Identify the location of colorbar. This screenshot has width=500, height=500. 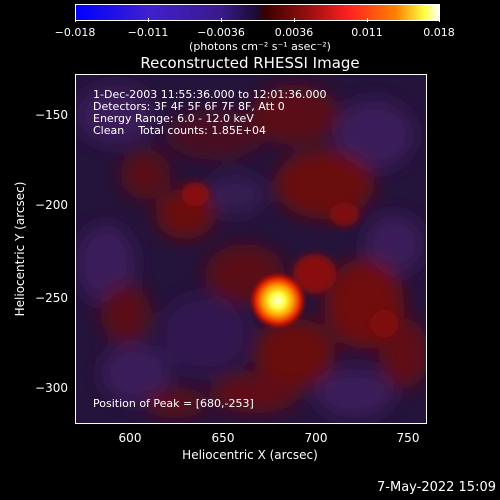
(257, 12).